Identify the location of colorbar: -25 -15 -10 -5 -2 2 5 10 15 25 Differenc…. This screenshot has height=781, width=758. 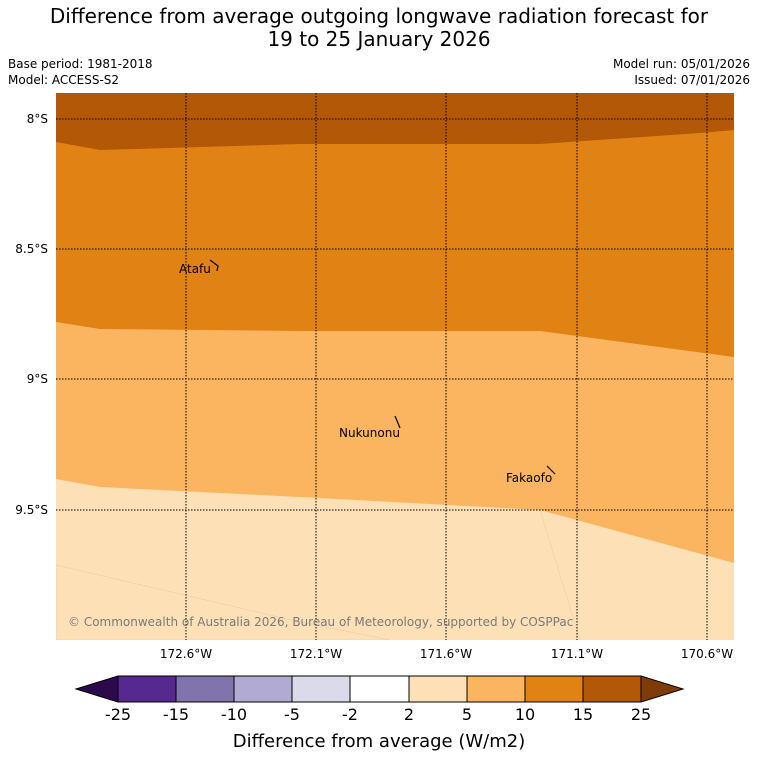
(379, 713).